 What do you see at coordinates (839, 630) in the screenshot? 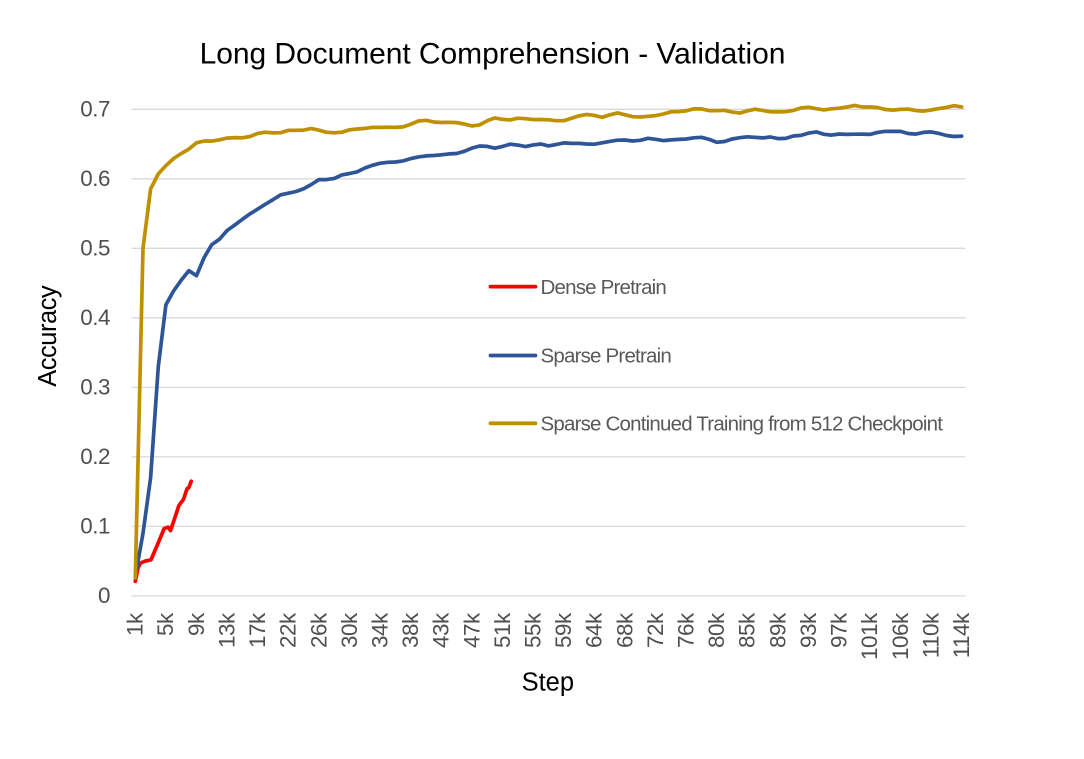
I see `svg-text: 97k` at bounding box center [839, 630].